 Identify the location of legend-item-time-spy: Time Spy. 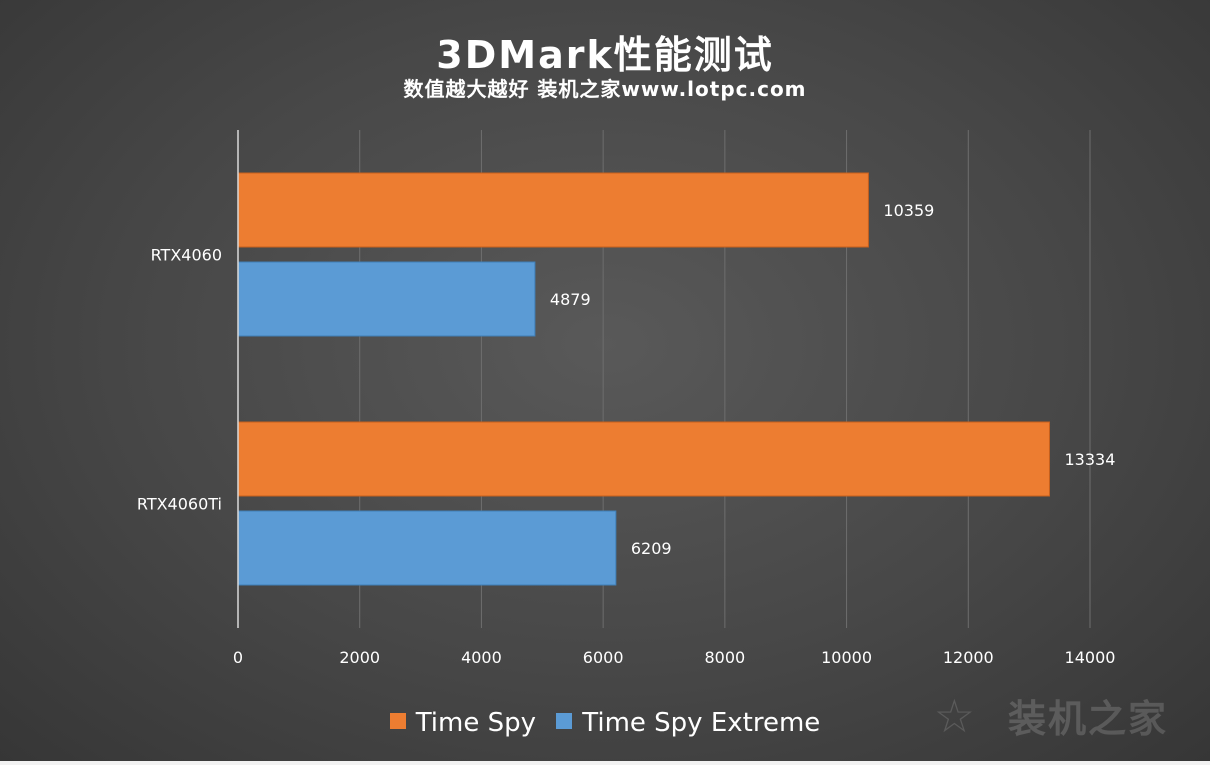
(463, 723).